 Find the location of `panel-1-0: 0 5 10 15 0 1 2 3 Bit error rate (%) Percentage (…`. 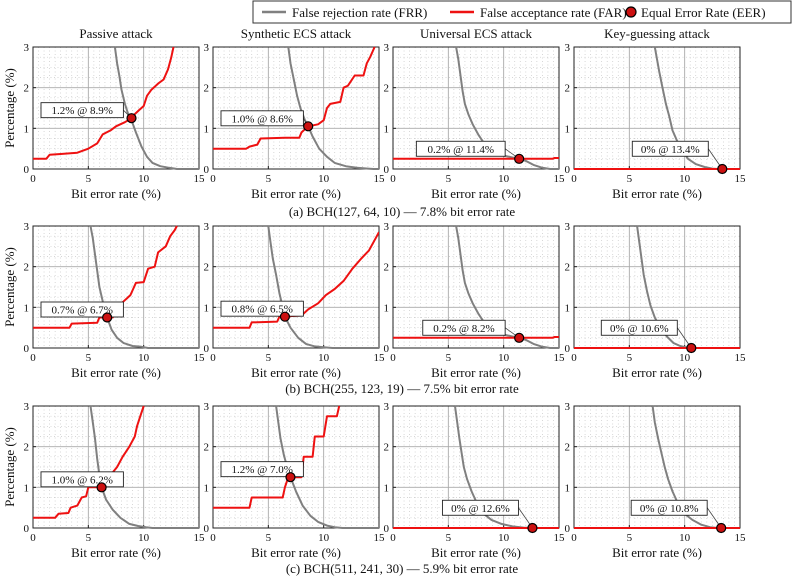

panel-1-0: 0 5 10 15 0 1 2 3 Bit error rate (%) Percentage (… is located at coordinates (103, 300).